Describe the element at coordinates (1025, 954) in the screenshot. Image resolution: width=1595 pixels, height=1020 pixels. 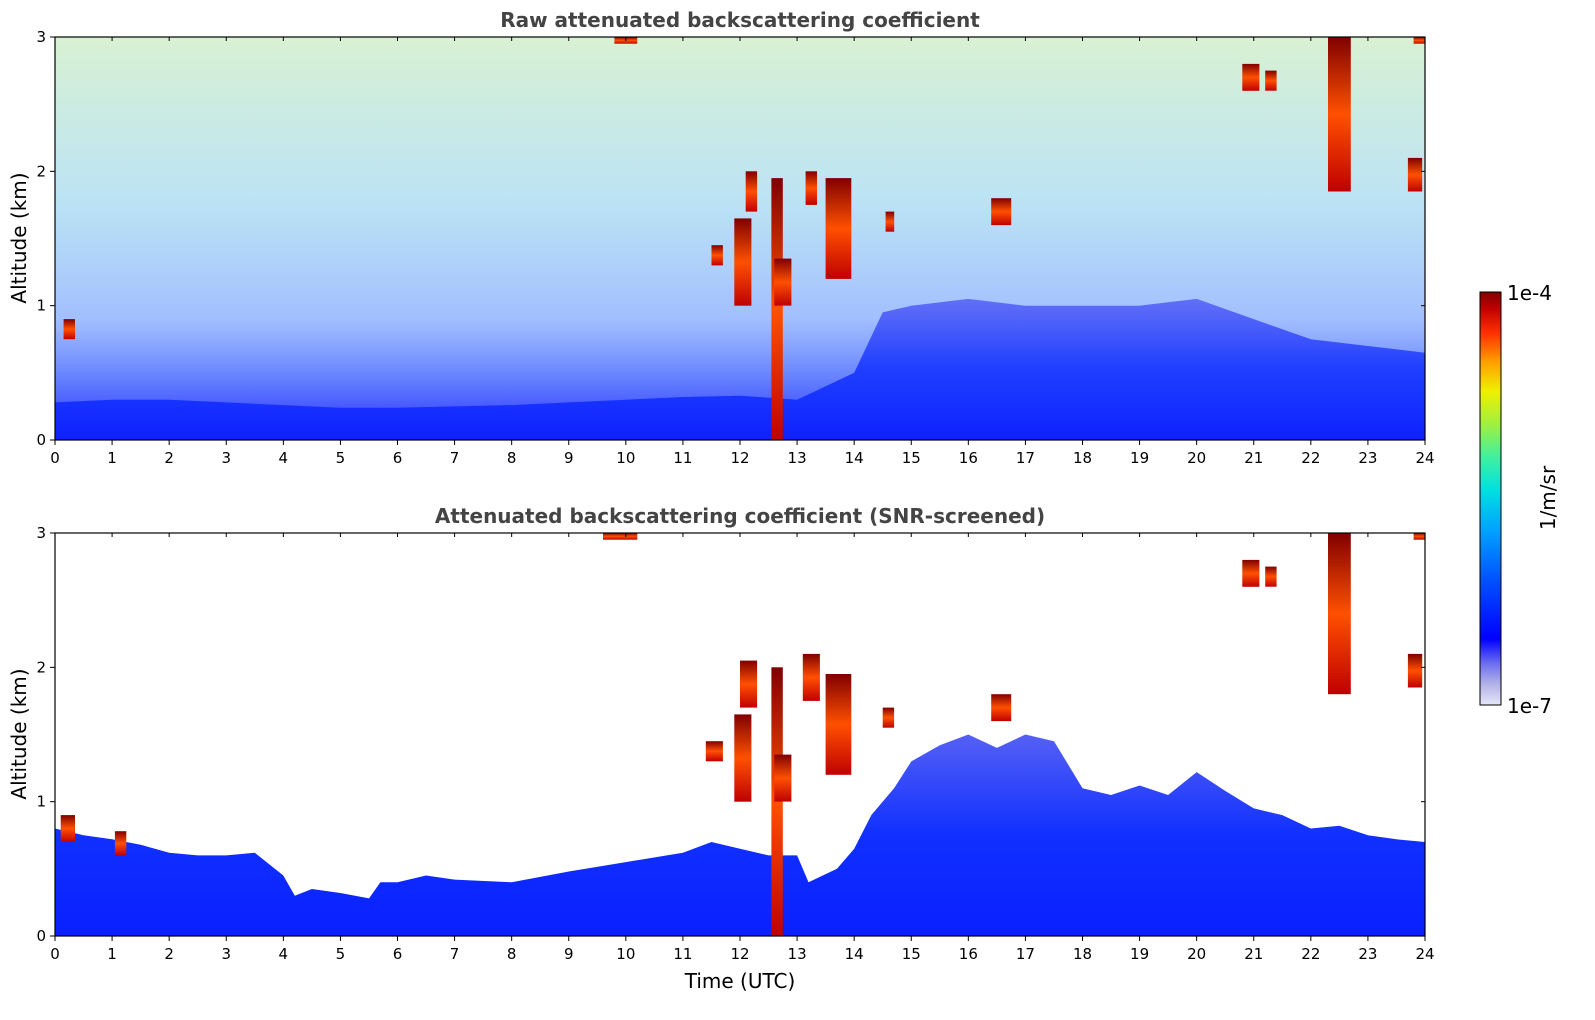
I see `x-tick-label: 17` at that location.